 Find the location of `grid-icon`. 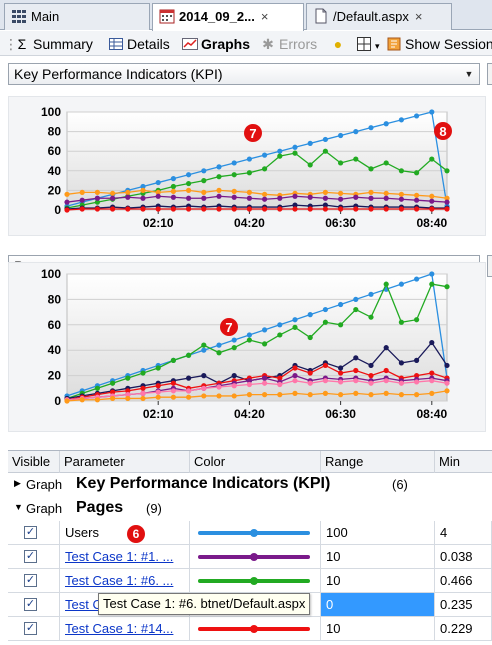

grid-icon is located at coordinates (19, 16).